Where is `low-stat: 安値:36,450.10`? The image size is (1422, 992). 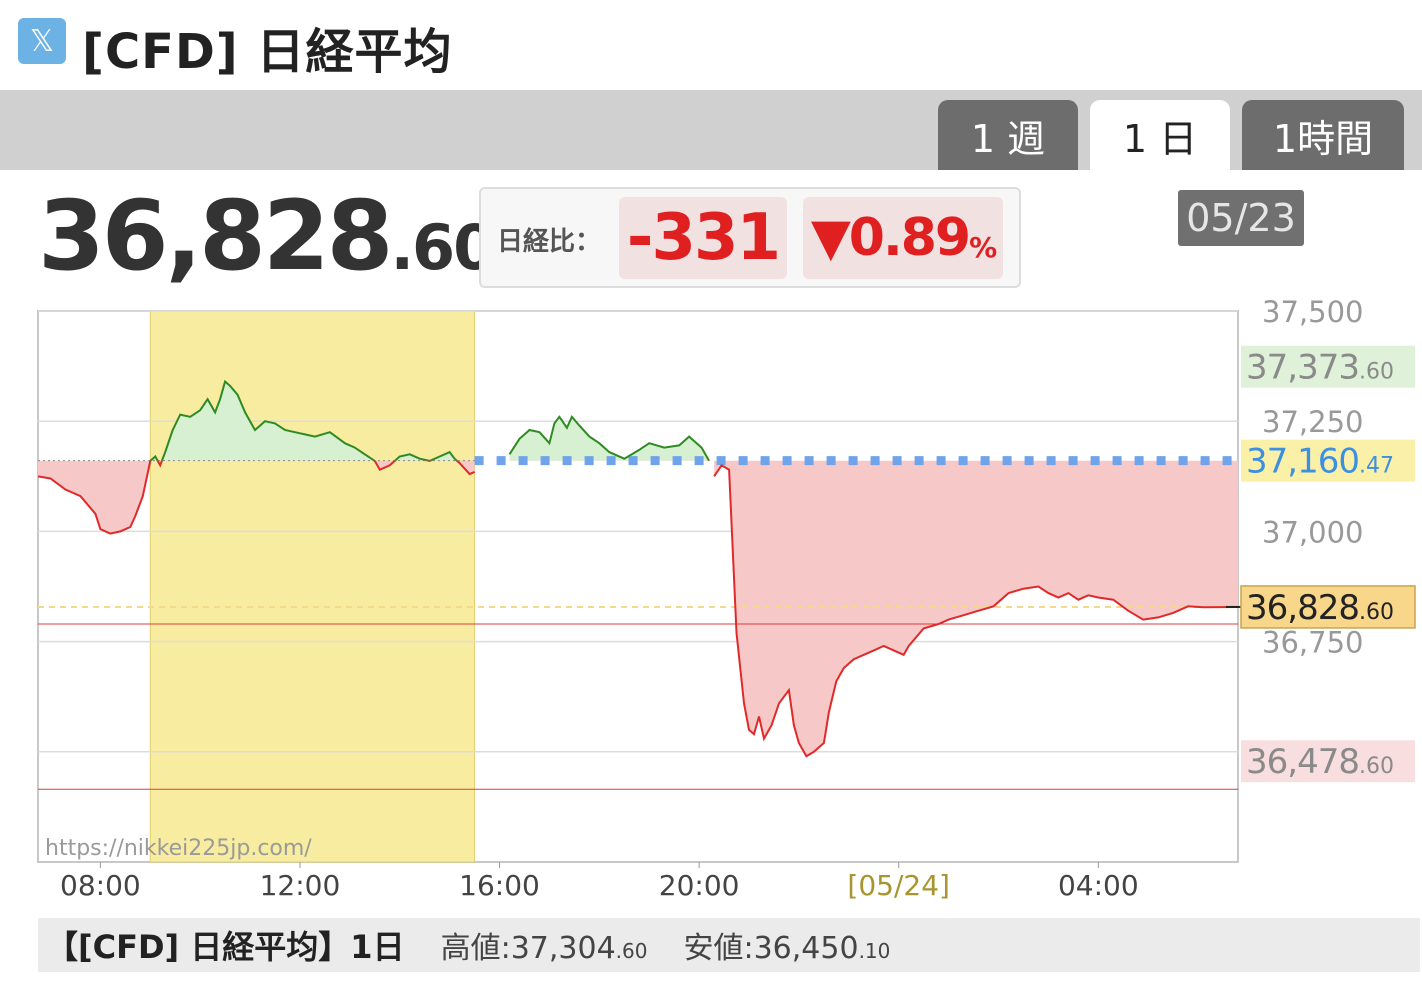
low-stat: 安値:36,450.10 is located at coordinates (786, 945).